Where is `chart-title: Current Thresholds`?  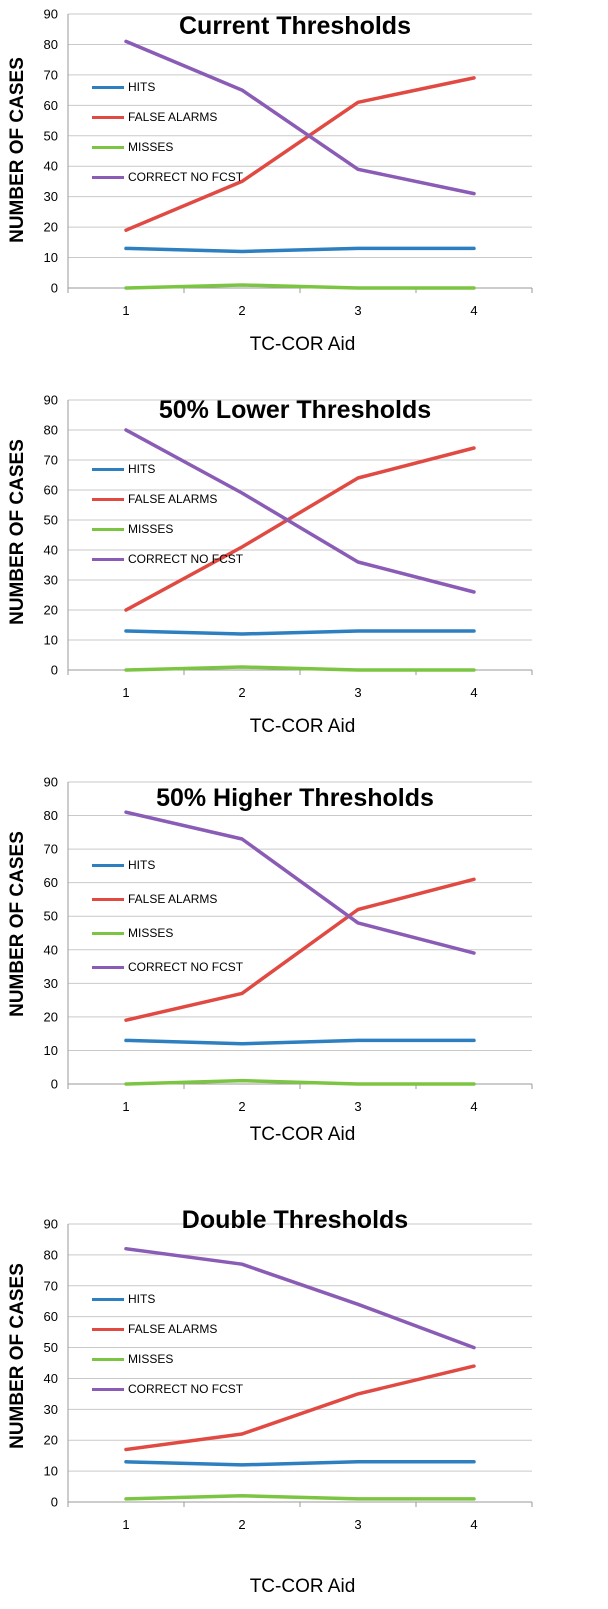 chart-title: Current Thresholds is located at coordinates (295, 26).